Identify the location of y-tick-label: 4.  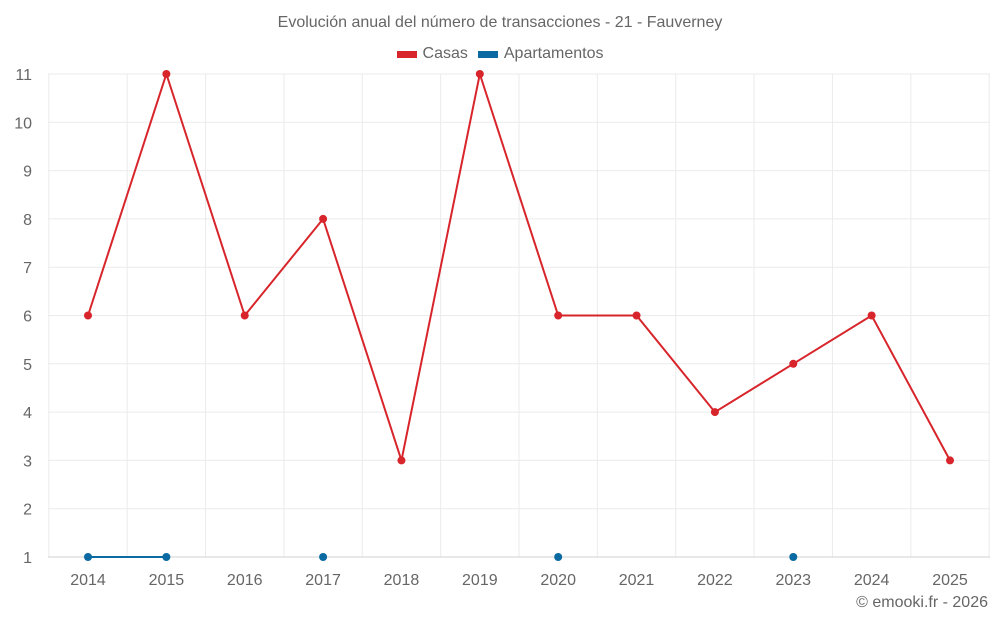
(27, 413).